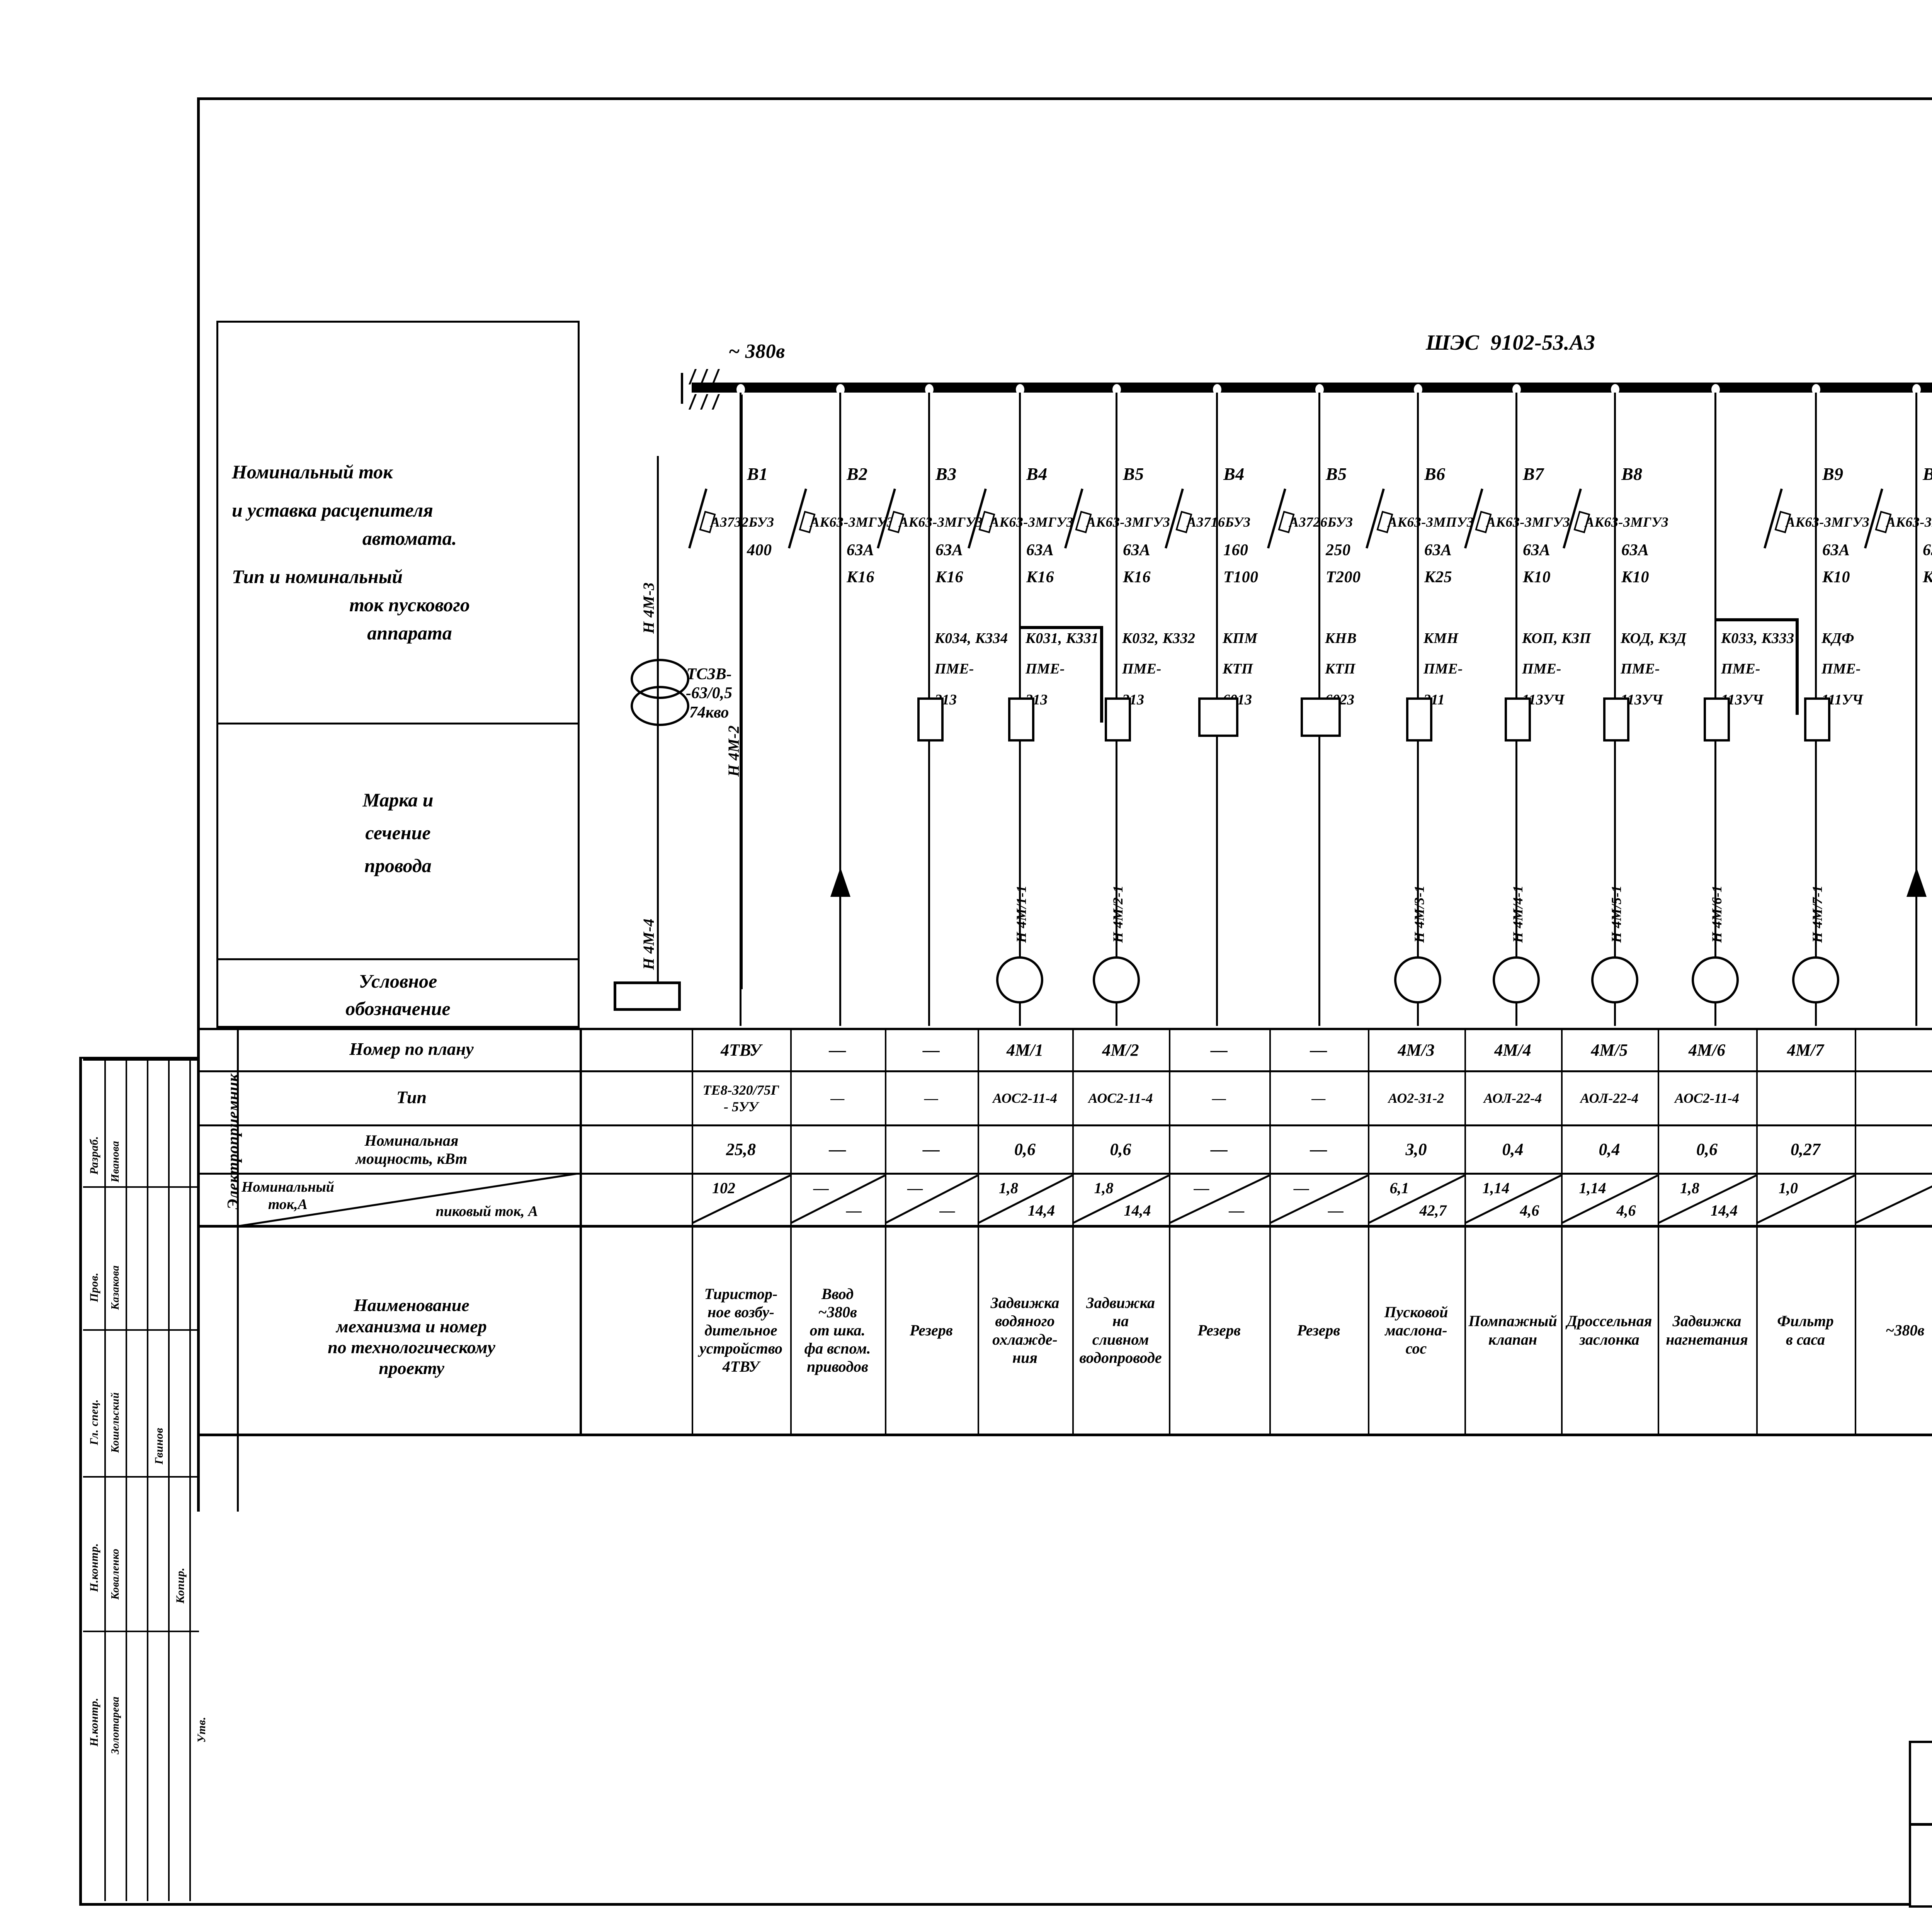  Describe the element at coordinates (1512, 1050) in the screenshot. I see `table-cell-plan-no-B9: 4М/4` at that location.